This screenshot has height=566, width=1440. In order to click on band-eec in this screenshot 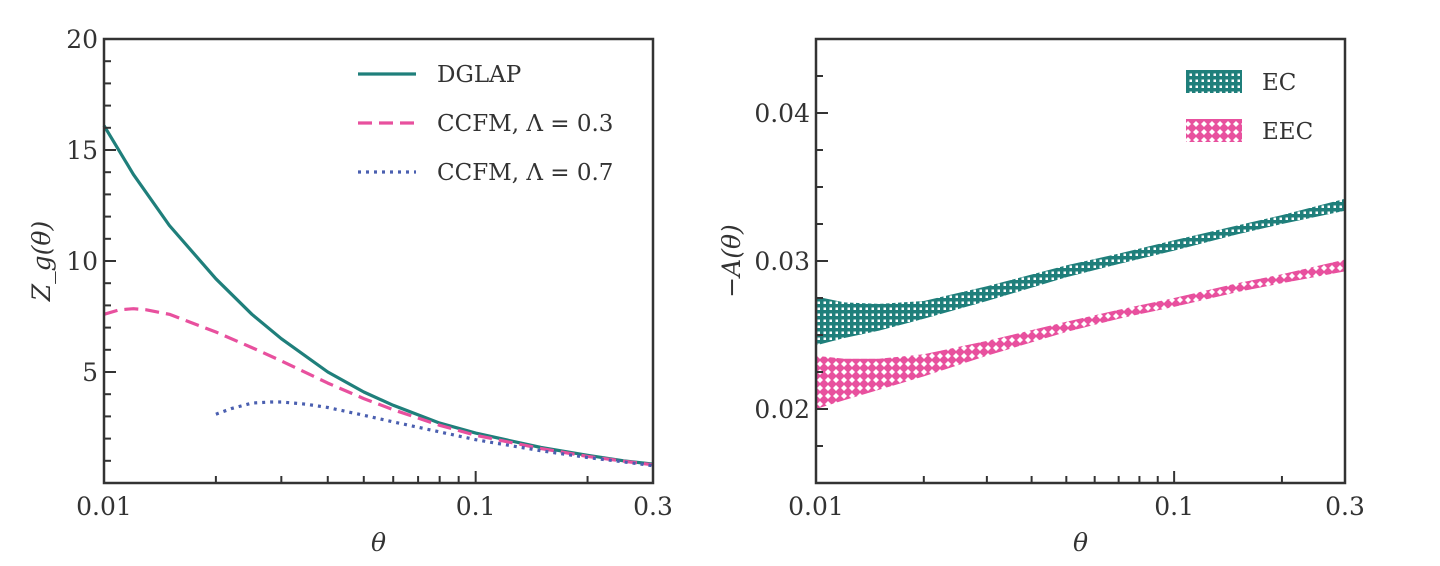, I will do `click(1080, 334)`.